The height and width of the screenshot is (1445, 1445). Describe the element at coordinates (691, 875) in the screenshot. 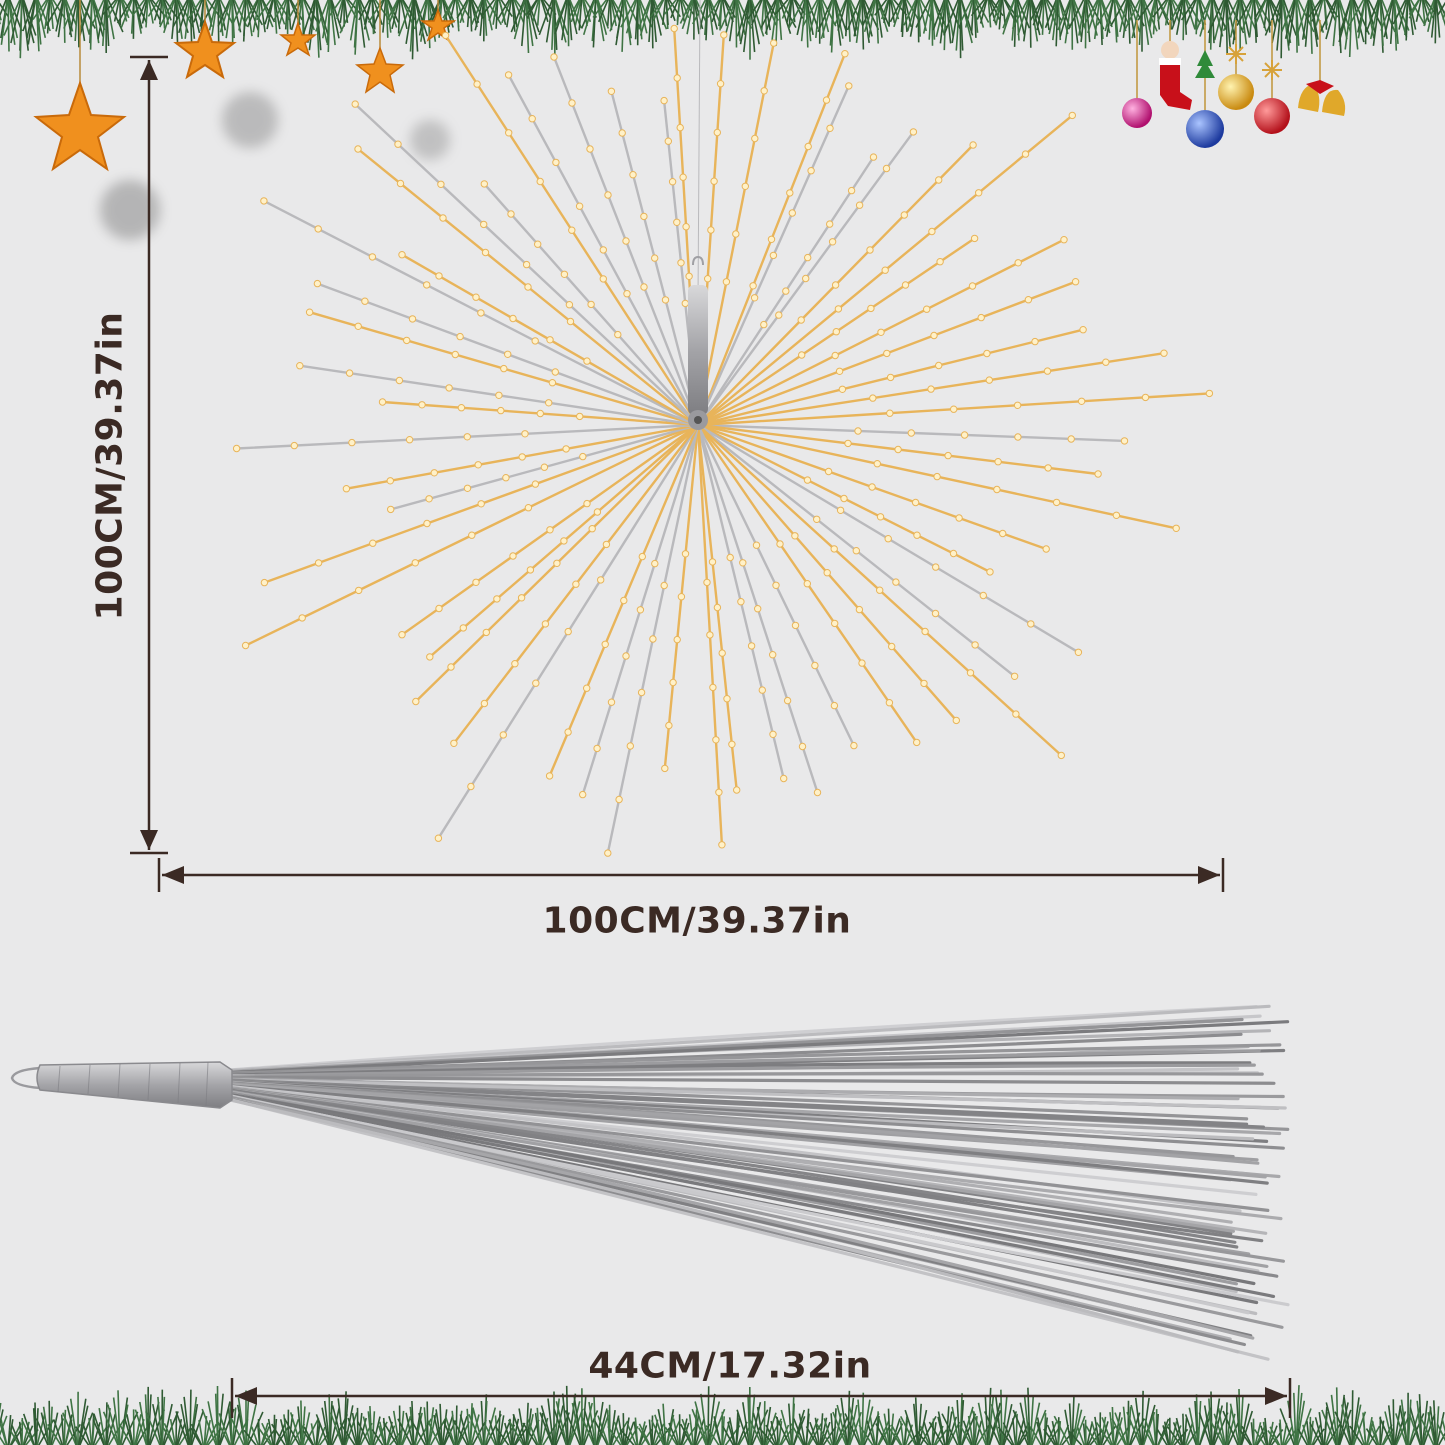

I see `width-dimension-line` at that location.